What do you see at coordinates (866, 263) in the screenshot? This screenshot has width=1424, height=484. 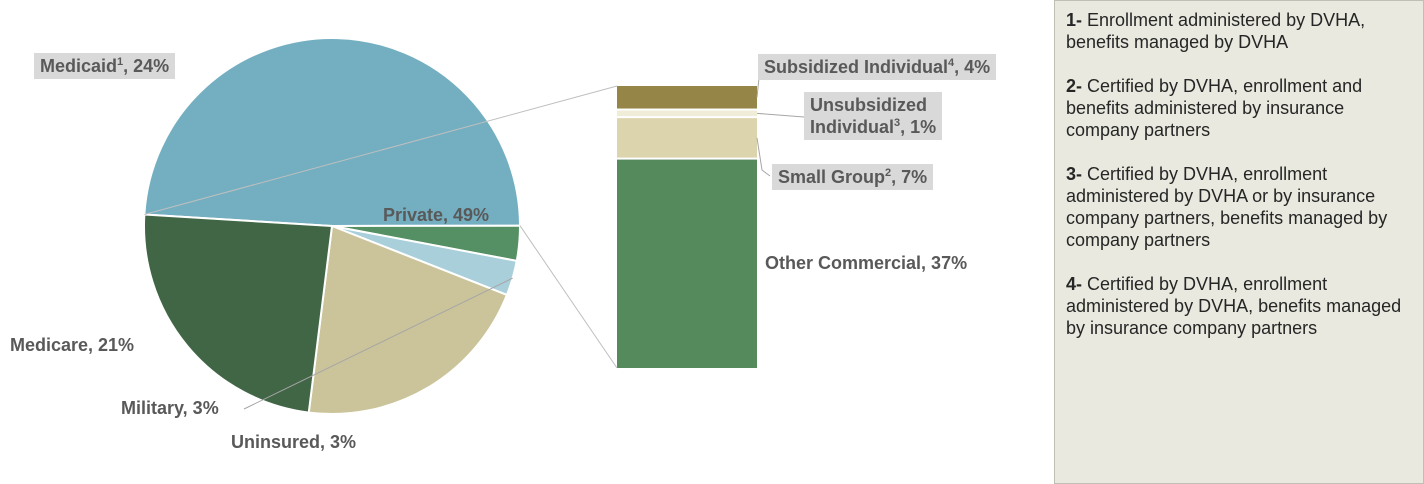 I see `label-other-commercial: Other Commercial, 37%` at bounding box center [866, 263].